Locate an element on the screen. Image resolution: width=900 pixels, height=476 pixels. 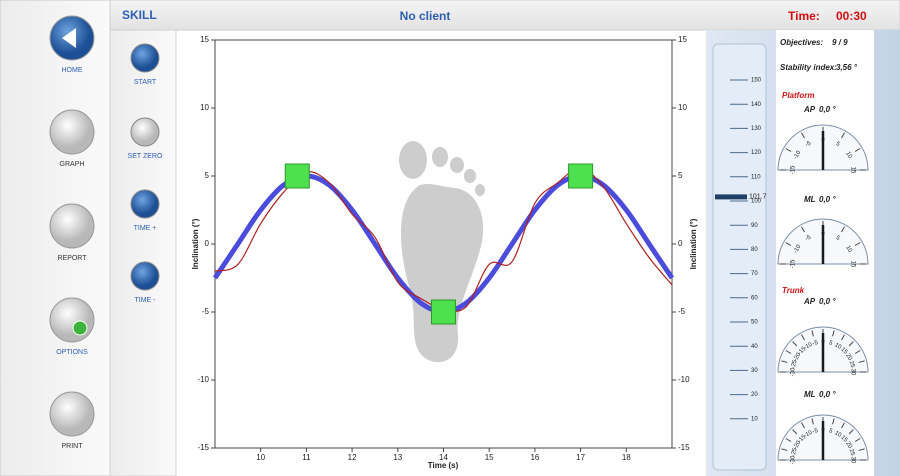
x-tick-label: 14 is located at coordinates (443, 457).